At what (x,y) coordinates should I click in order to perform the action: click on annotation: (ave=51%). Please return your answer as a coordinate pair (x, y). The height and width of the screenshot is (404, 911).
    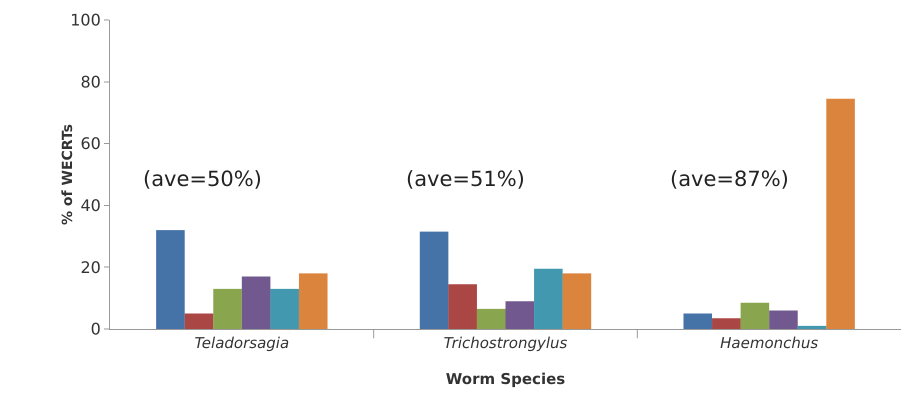
    Looking at the image, I should click on (465, 179).